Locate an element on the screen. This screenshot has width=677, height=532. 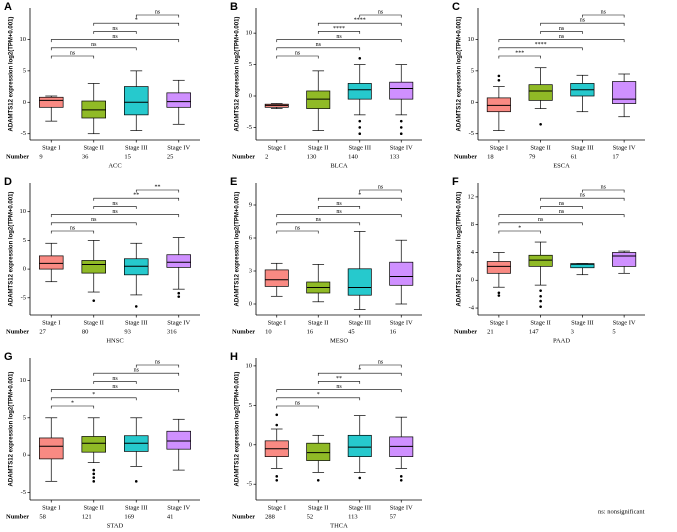
count: 79 is located at coordinates (532, 156).